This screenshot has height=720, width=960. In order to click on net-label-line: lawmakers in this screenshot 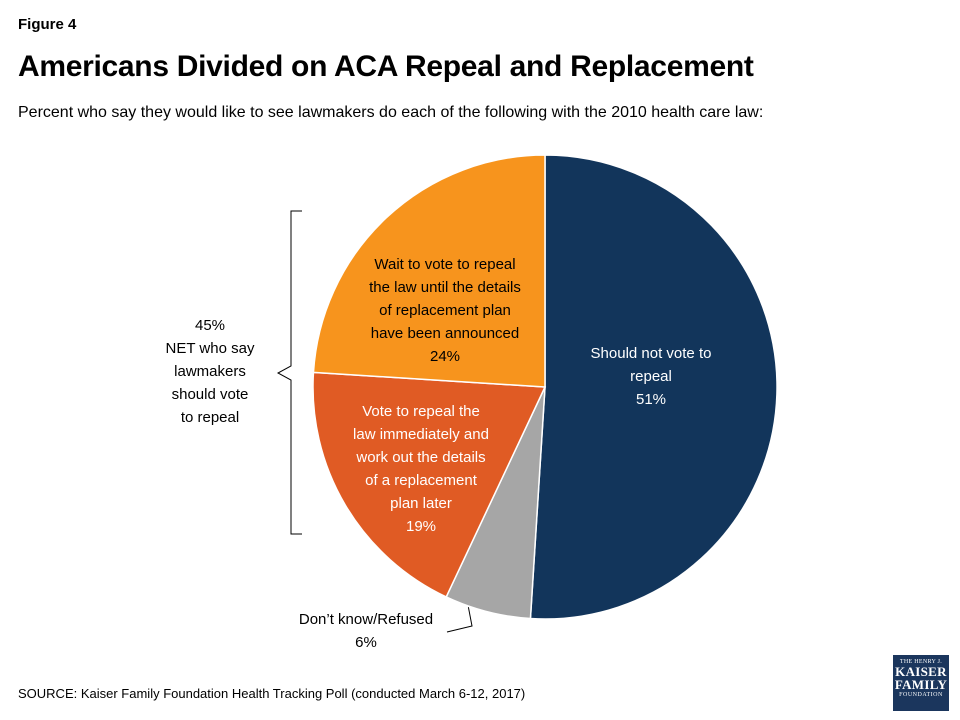, I will do `click(210, 371)`.